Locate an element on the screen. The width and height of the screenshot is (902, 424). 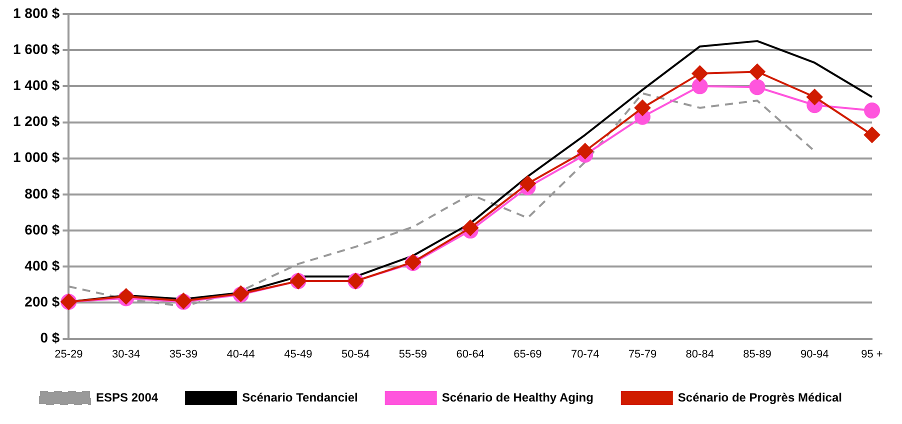
x-tick-label: 40-44 is located at coordinates (240, 354).